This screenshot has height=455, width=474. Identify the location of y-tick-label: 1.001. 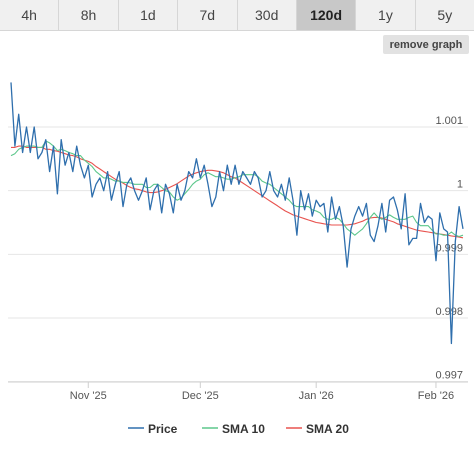
(449, 121).